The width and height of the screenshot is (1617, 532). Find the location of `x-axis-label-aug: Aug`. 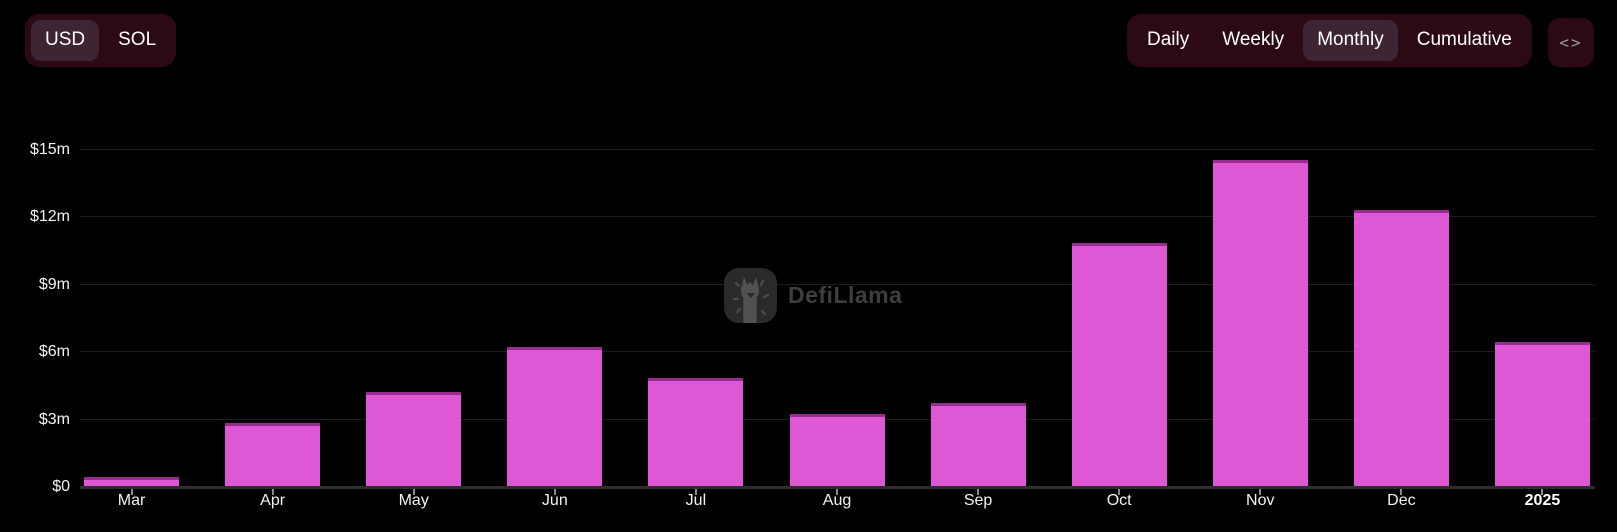

x-axis-label-aug: Aug is located at coordinates (837, 500).